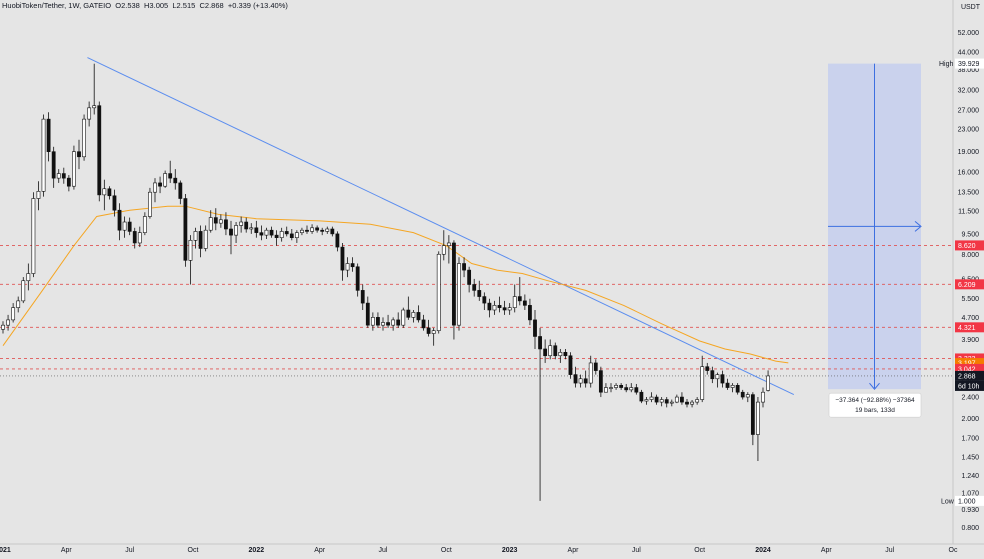 This screenshot has height=559, width=984. Describe the element at coordinates (970, 318) in the screenshot. I see `y-tick-label: 4.700` at that location.